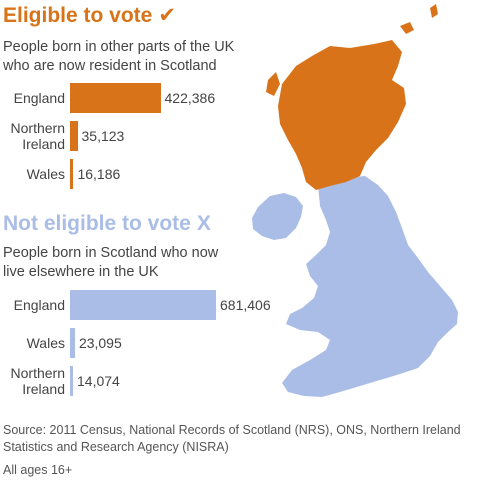  Describe the element at coordinates (37, 136) in the screenshot. I see `eligible-category-label: Northern Ireland` at that location.